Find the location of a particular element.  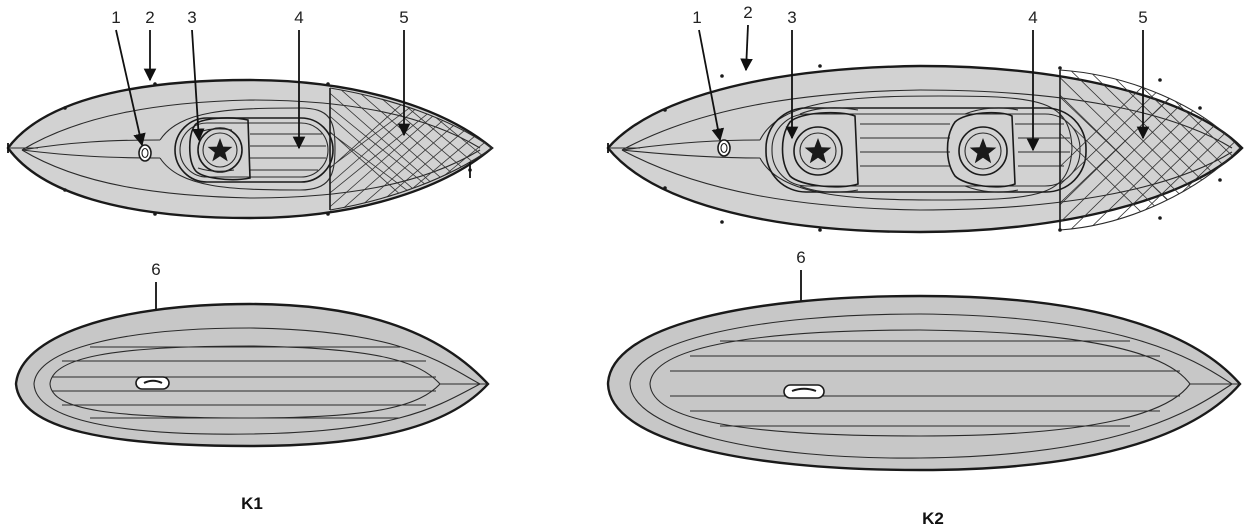

k1-hull-bottom is located at coordinates (252, 375).